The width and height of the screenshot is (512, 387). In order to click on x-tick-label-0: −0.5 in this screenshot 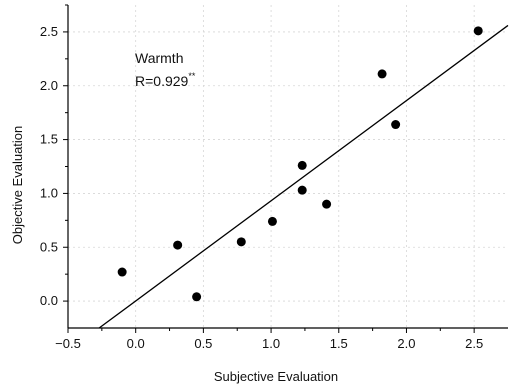, I will do `click(68, 343)`.